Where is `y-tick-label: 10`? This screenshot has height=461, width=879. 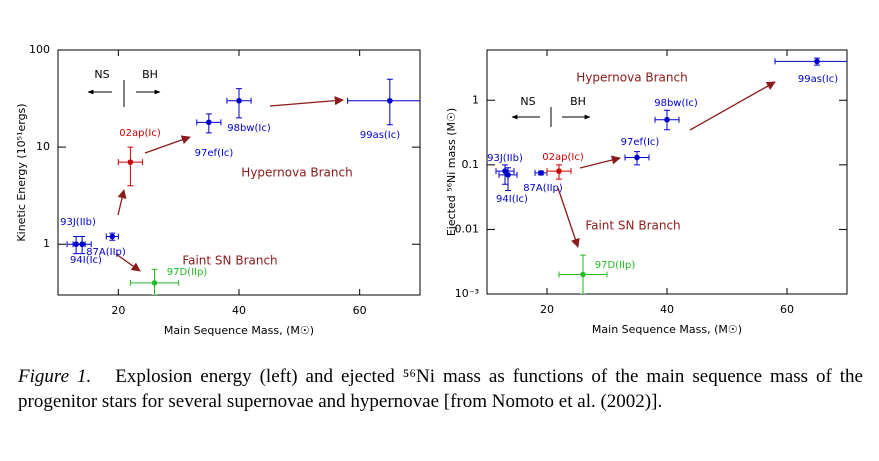
y-tick-label: 10 is located at coordinates (43, 146).